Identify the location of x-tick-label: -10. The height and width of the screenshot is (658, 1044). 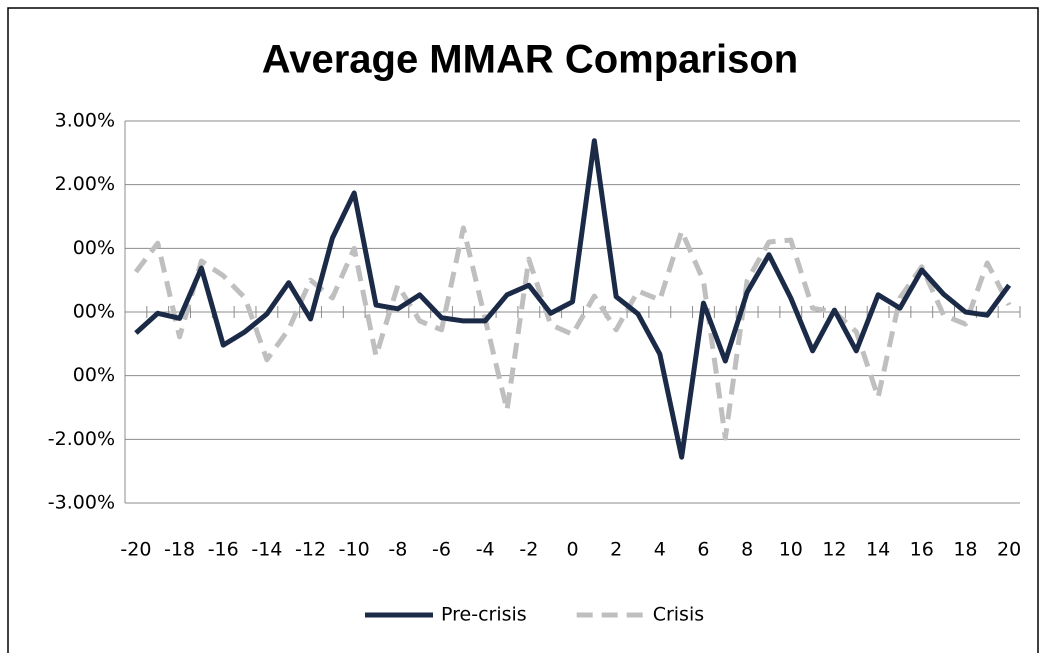
(354, 550).